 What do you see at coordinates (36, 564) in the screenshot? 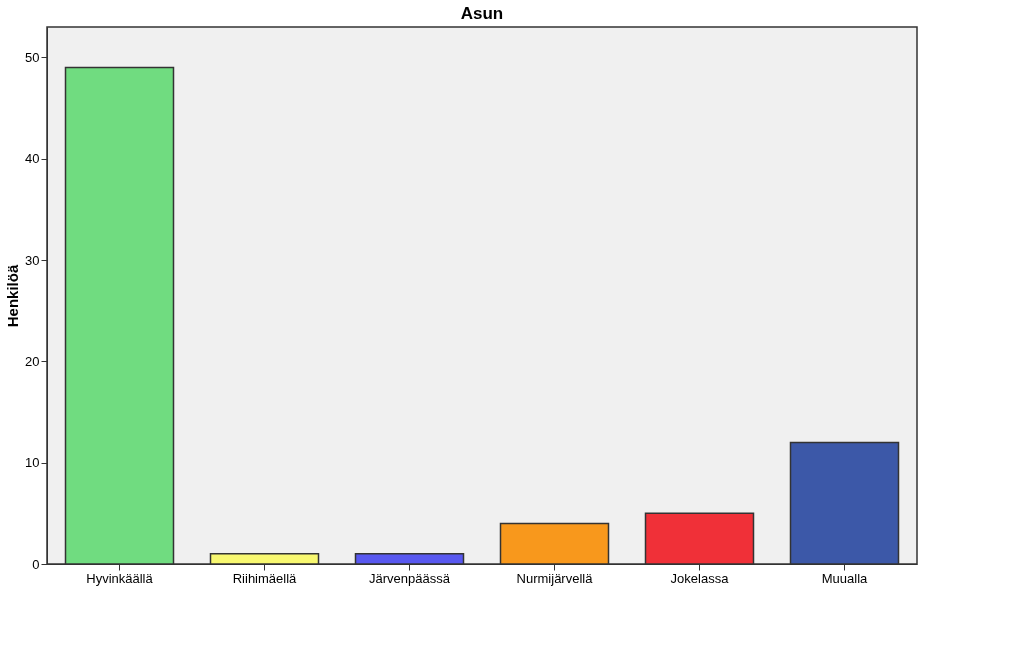
I see `y-tick-label: 0` at bounding box center [36, 564].